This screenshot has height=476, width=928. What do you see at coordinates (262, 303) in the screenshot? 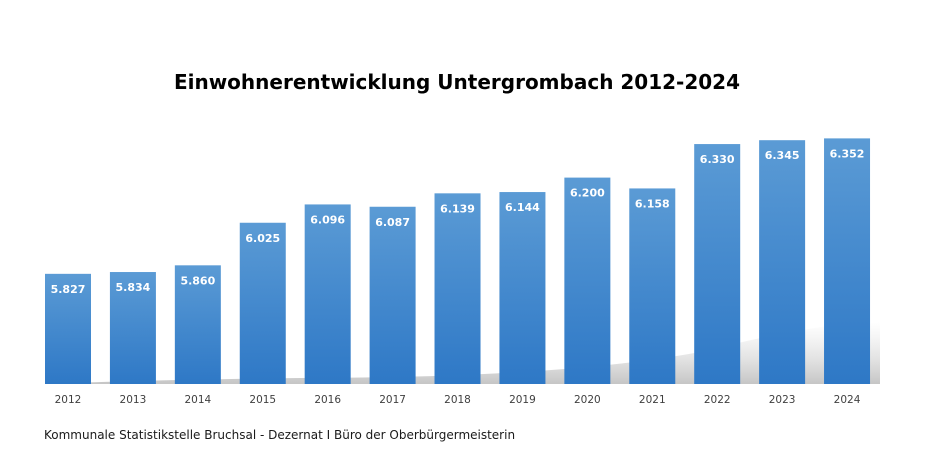
I see `bar-2015` at bounding box center [262, 303].